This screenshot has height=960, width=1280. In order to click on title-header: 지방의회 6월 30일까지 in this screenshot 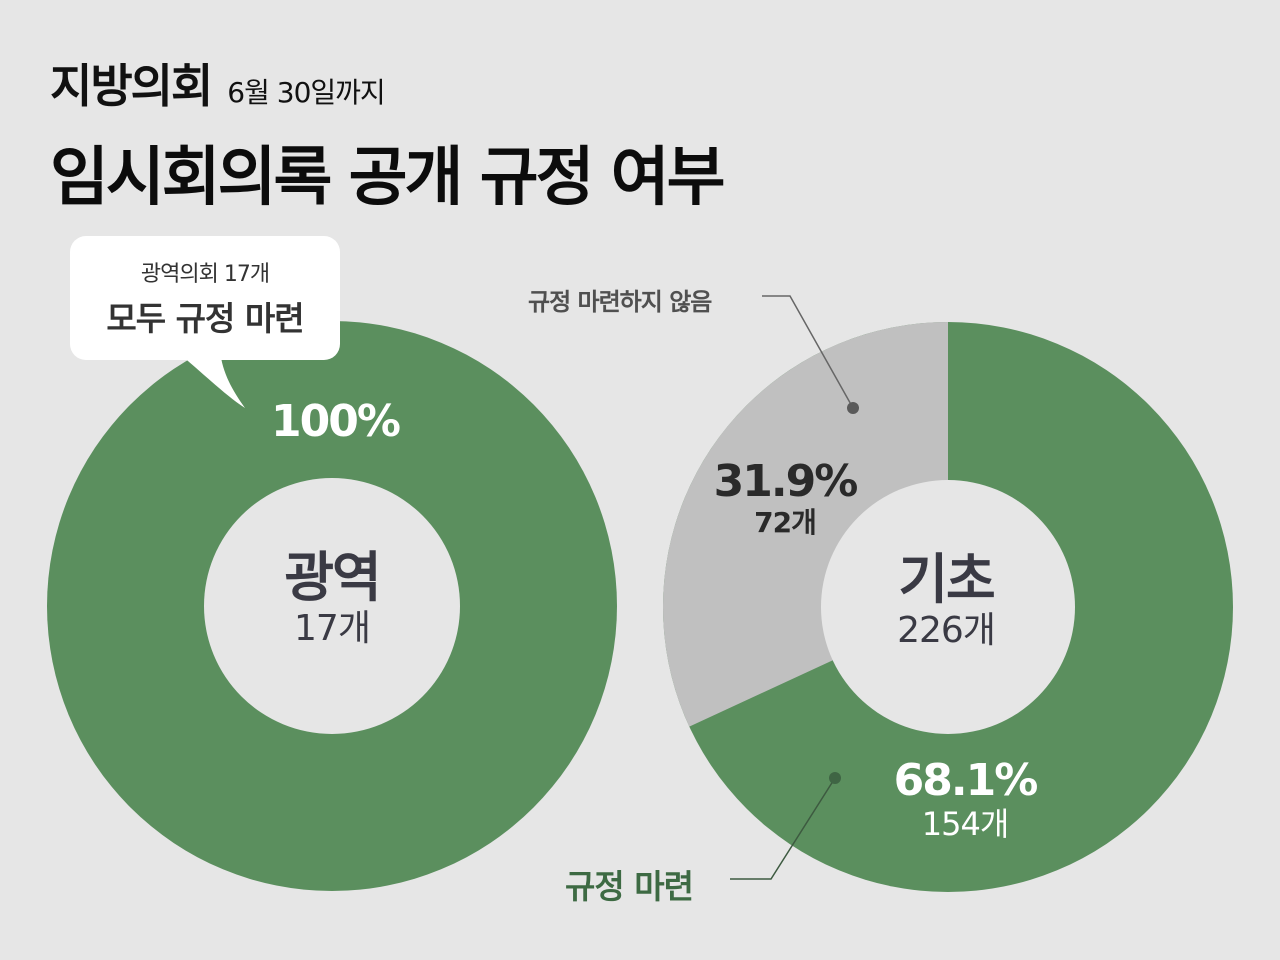, I will do `click(218, 83)`.